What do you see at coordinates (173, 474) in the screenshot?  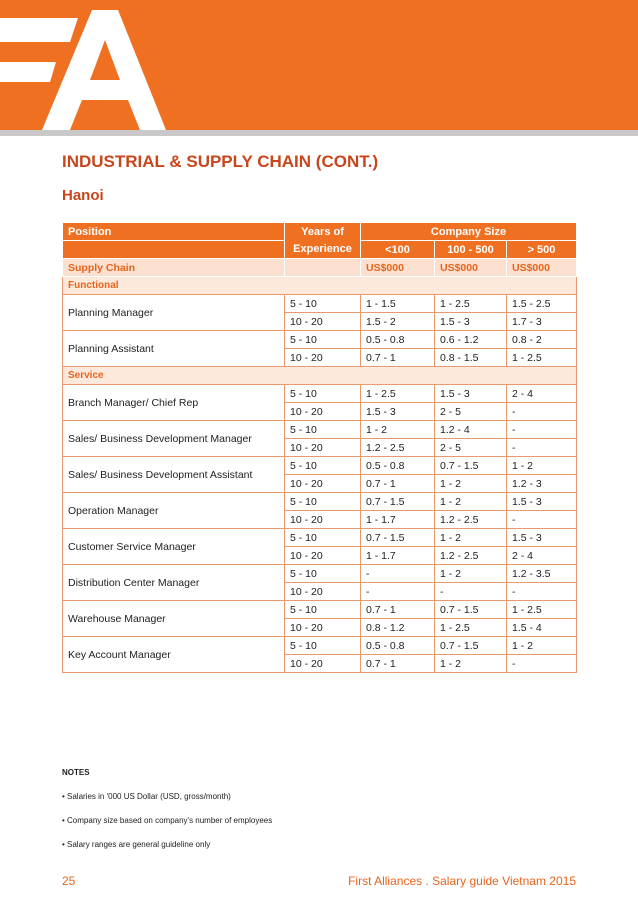 I see `role-title: Sales/ Business Development Assistant` at bounding box center [173, 474].